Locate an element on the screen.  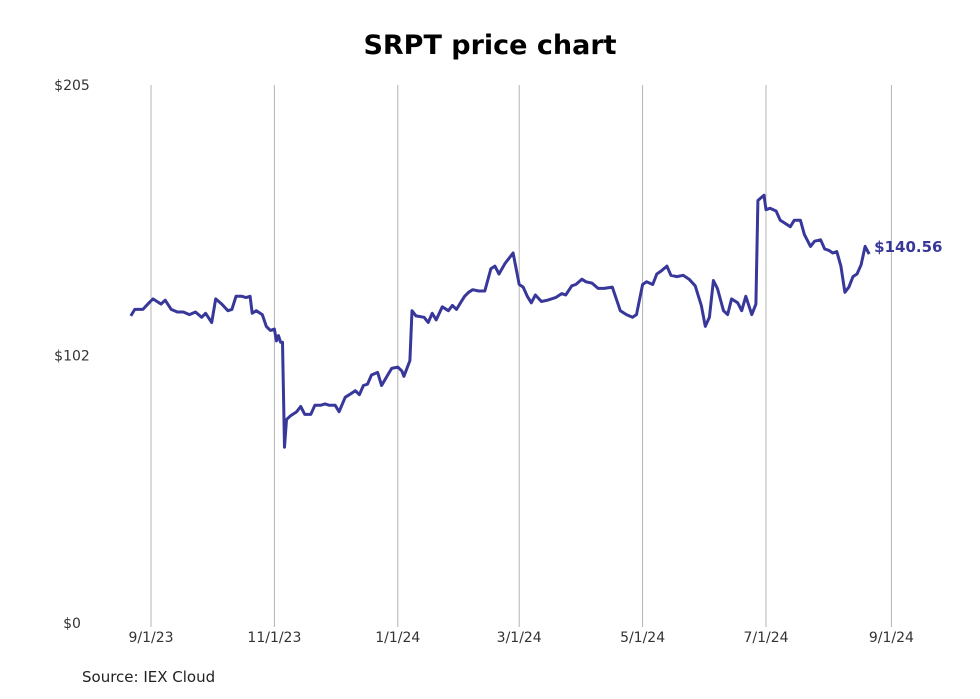
y-axis: $0 $102 $205 is located at coordinates (72, 355).